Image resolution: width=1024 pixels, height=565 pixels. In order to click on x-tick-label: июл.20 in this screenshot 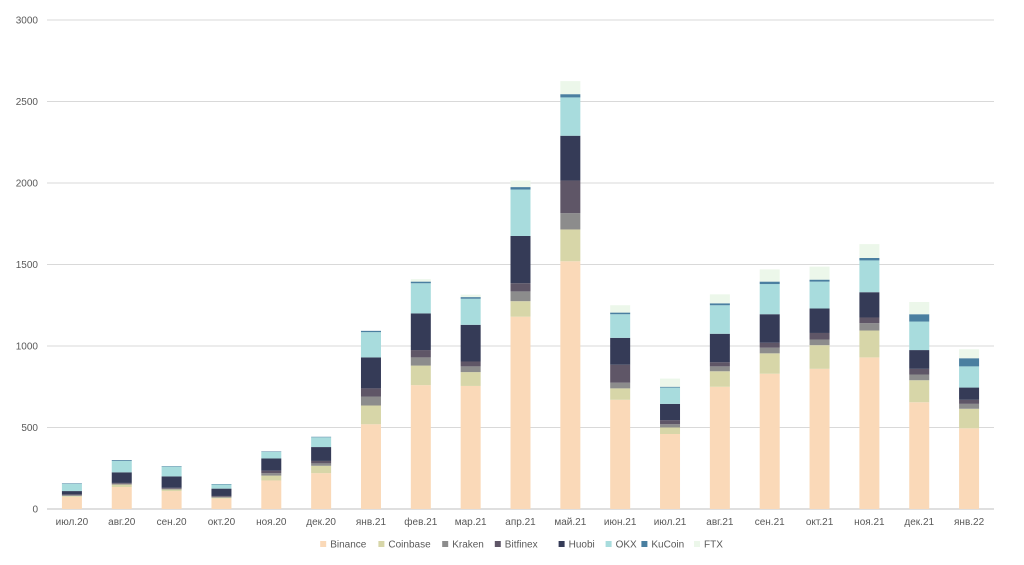, I will do `click(72, 522)`.